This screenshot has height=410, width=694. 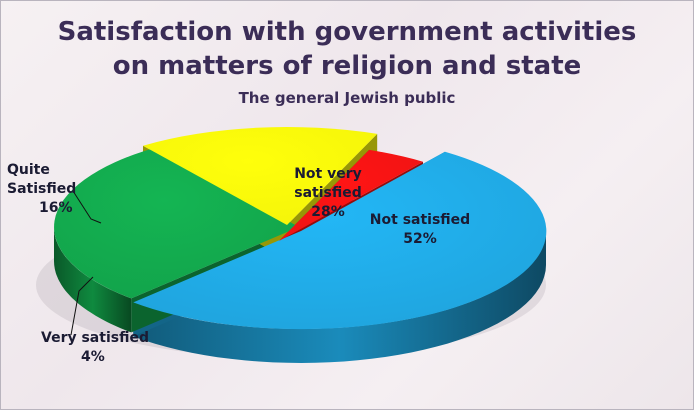 What do you see at coordinates (260, 176) in the screenshot?
I see `slice-quite-satisfied` at bounding box center [260, 176].